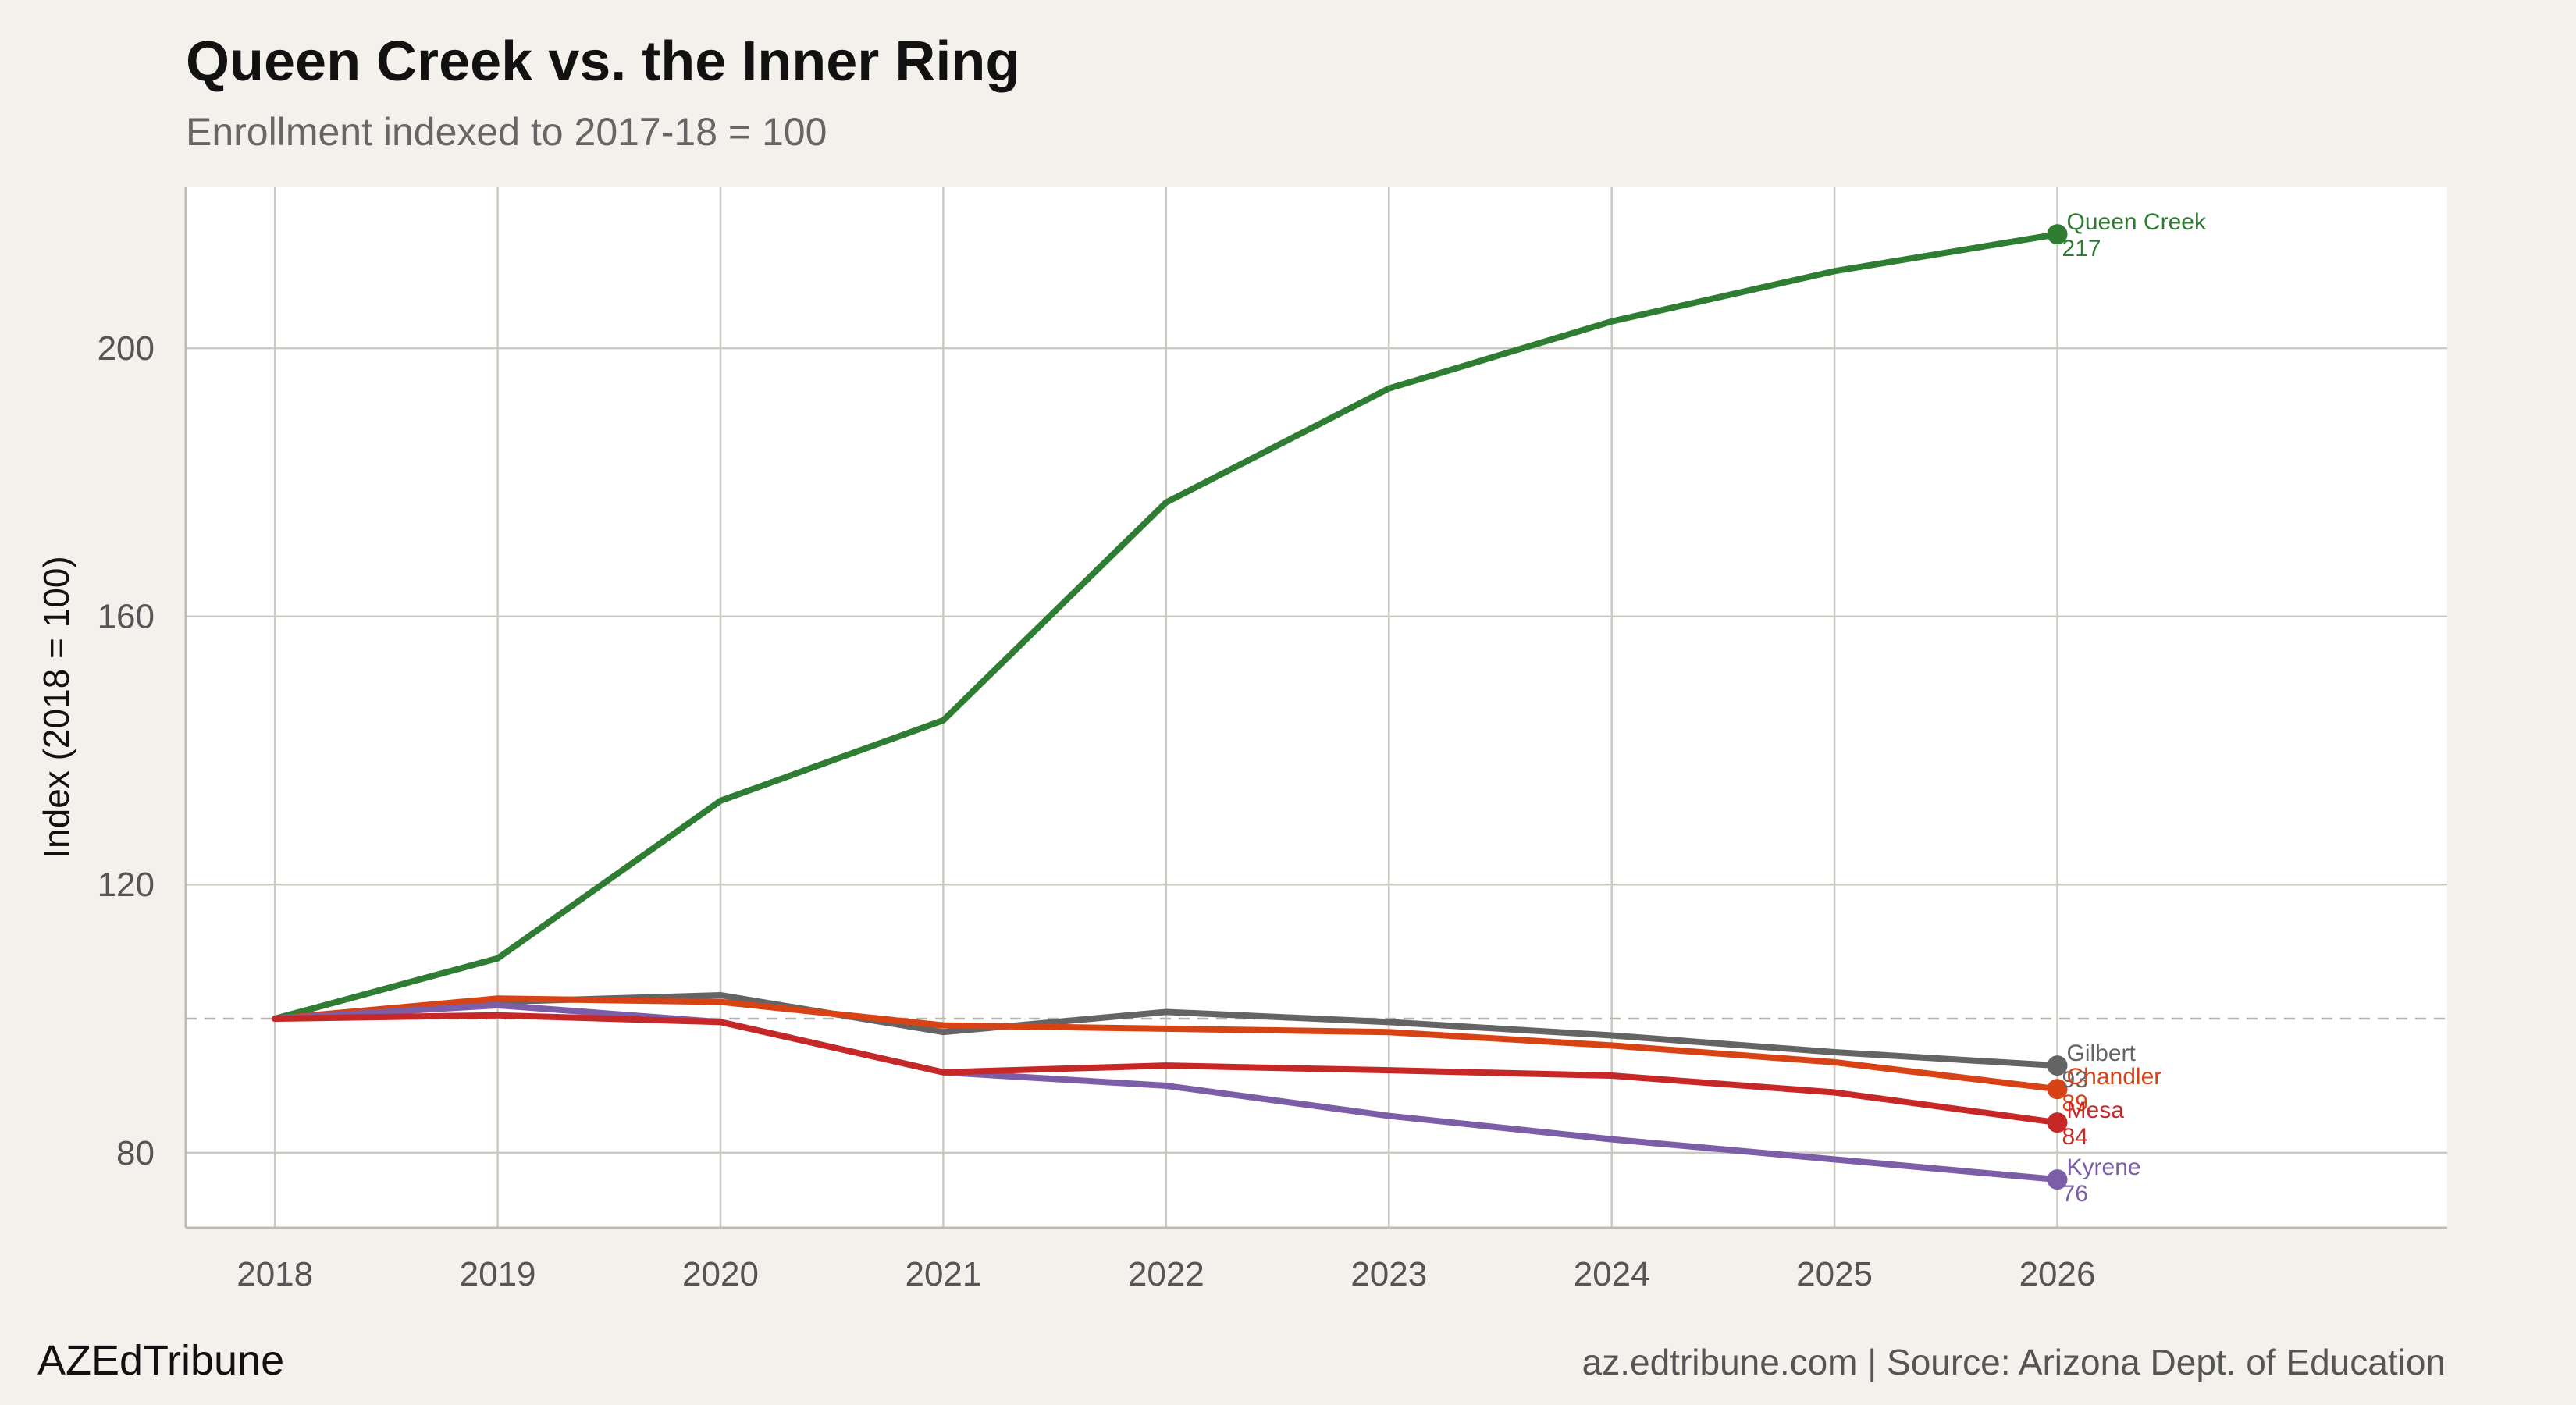 This screenshot has width=2576, height=1405. What do you see at coordinates (2075, 1103) in the screenshot?
I see `end-label-value-chandler: 89` at bounding box center [2075, 1103].